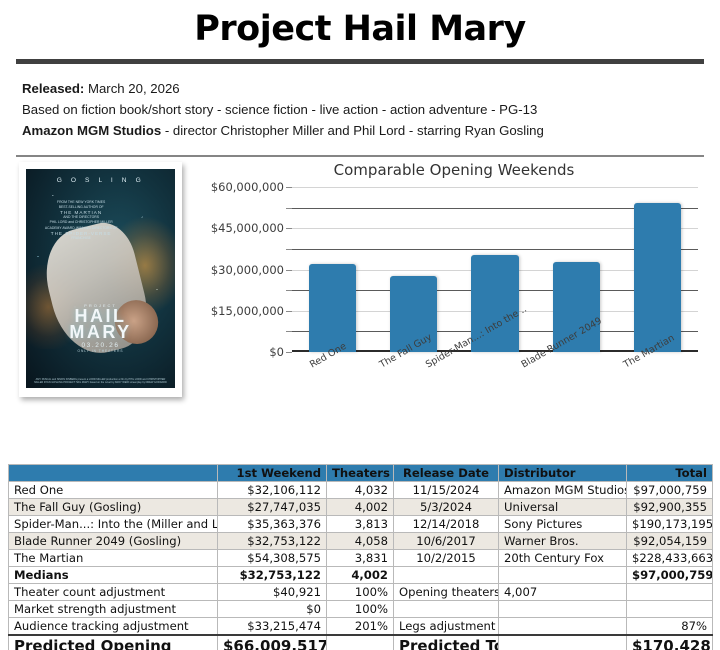 This screenshot has width=720, height=650. I want to click on poster-credit-8: FRANCHISE, so click(81, 238).